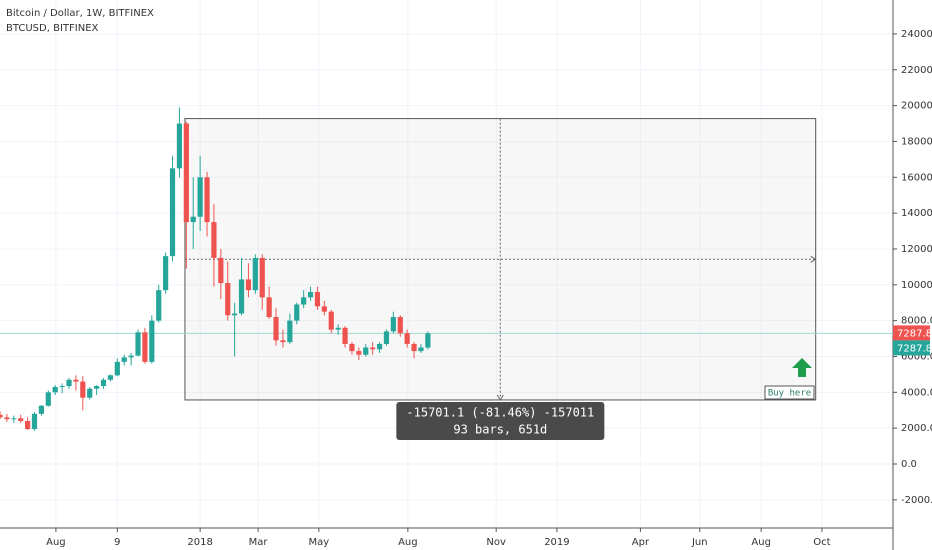 The image size is (932, 550). I want to click on y-tick-label: 4000.0, so click(916, 392).